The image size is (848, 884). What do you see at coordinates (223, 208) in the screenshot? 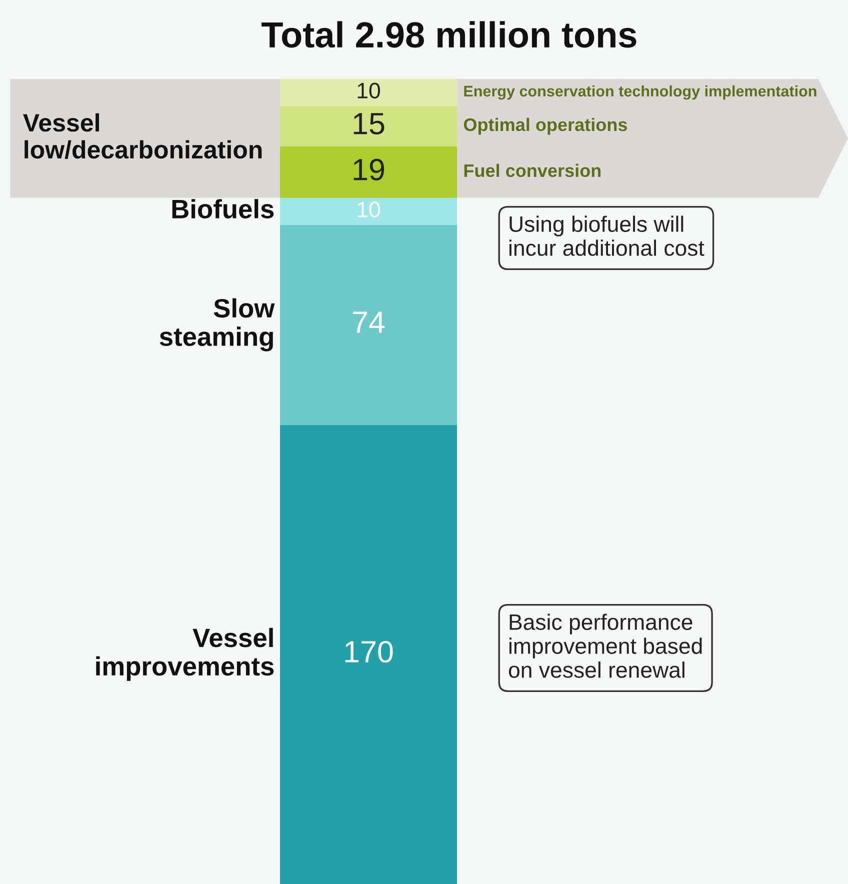
I see `series-label: Biofuels` at bounding box center [223, 208].